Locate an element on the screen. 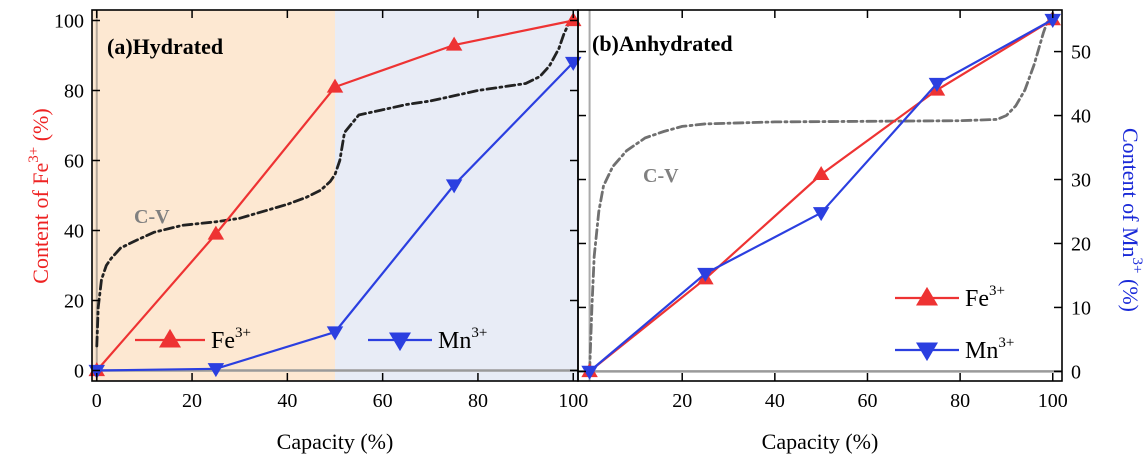 The width and height of the screenshot is (1148, 457). panel-b-legend-mn-marker is located at coordinates (927, 352).